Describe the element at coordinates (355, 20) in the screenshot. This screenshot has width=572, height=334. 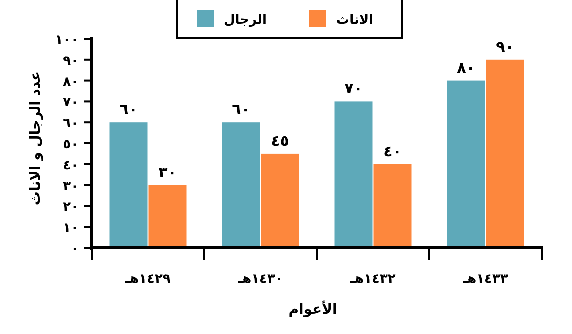
I see `legend-label: الاناث` at that location.